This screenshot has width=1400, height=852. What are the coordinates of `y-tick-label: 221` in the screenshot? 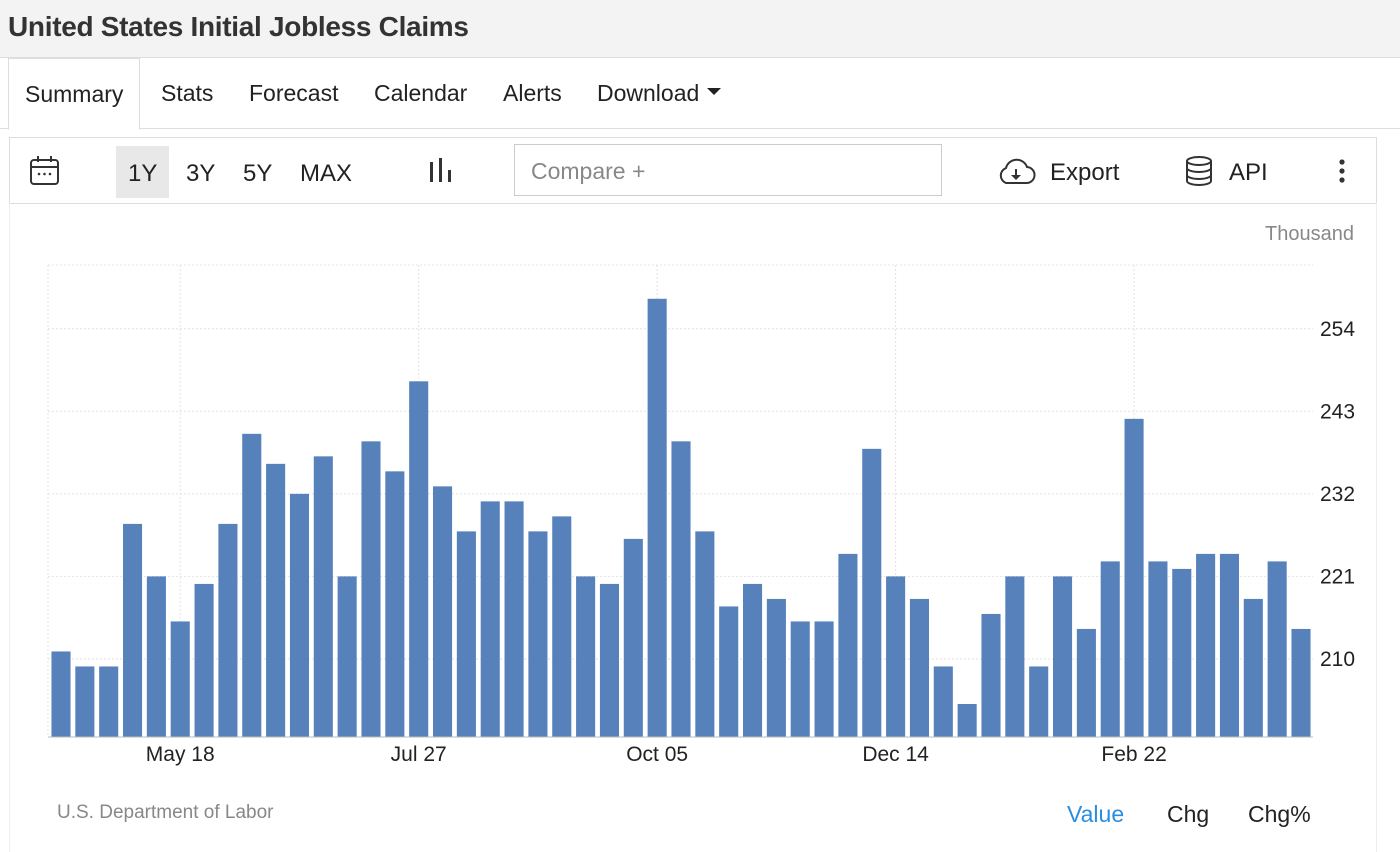 It's located at (1337, 576).